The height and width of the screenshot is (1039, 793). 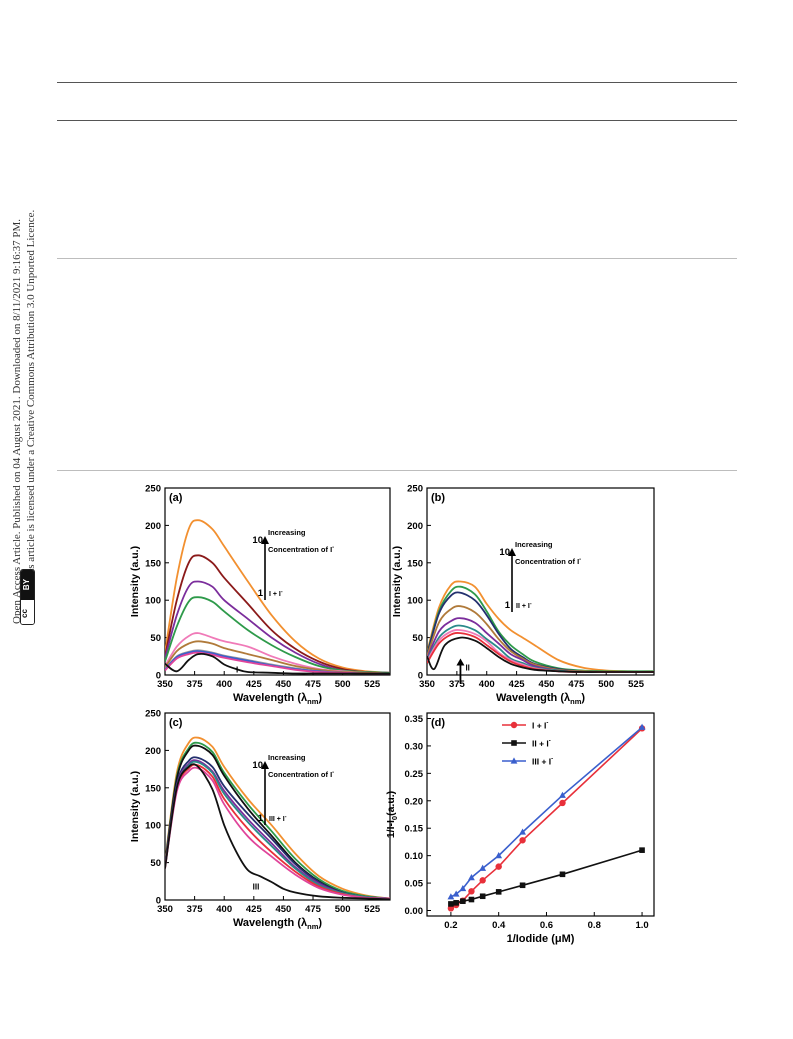 I want to click on panel-label: (b), so click(x=438, y=498).